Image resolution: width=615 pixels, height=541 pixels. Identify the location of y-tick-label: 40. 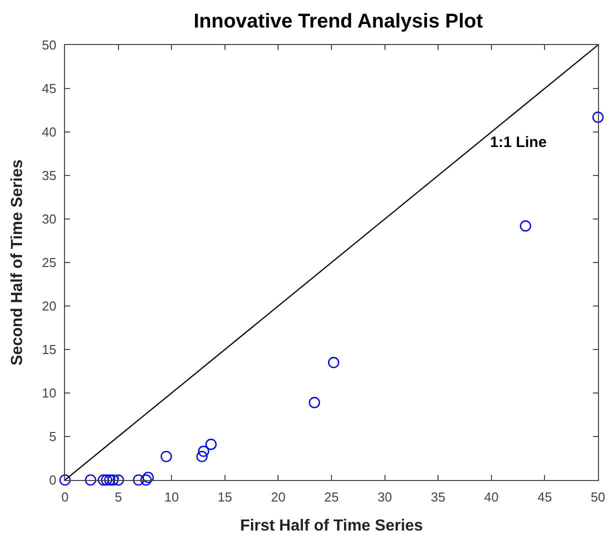
(49, 132).